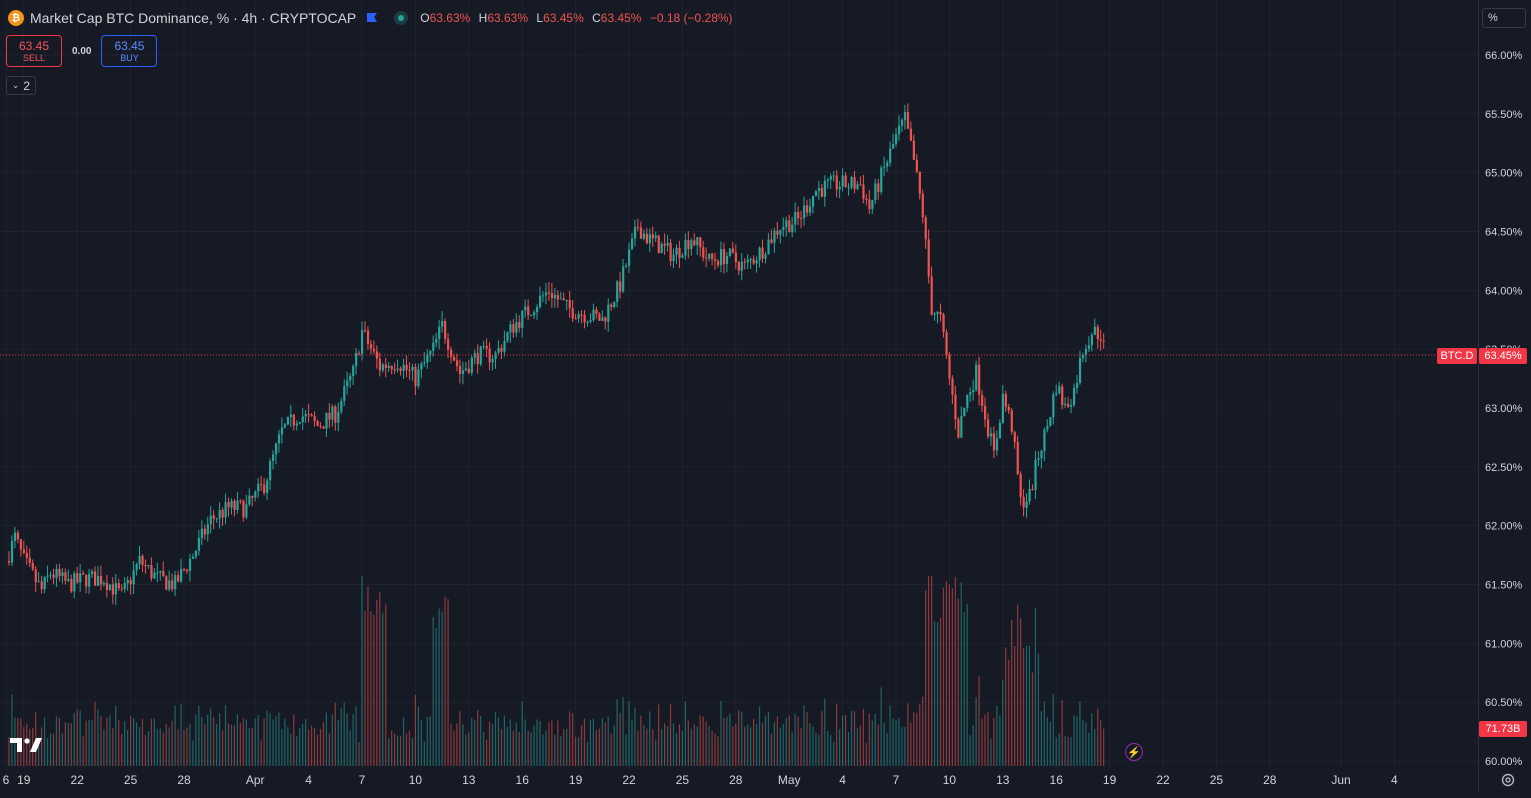 The width and height of the screenshot is (1531, 798). Describe the element at coordinates (34, 51) in the screenshot. I see `sell-button: 63.45 SELL` at that location.